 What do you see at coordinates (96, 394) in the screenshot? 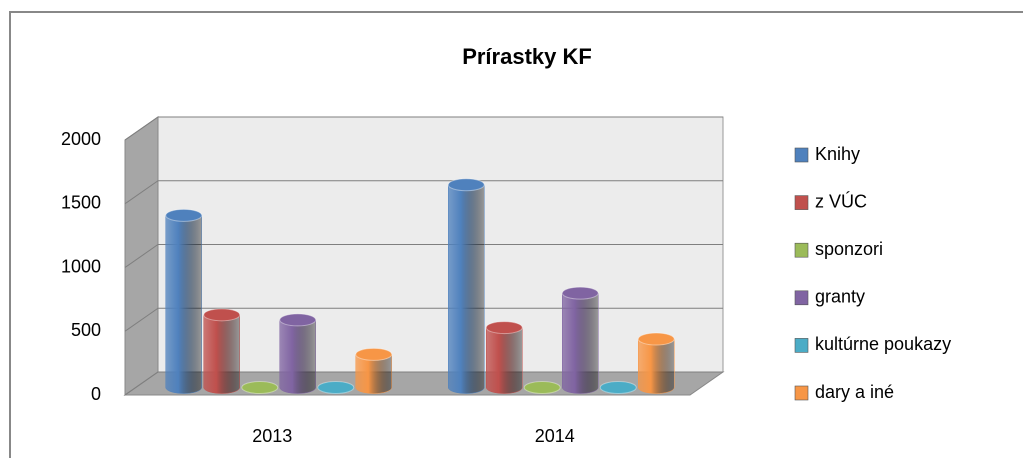
I see `y-tick-label: 0` at bounding box center [96, 394].